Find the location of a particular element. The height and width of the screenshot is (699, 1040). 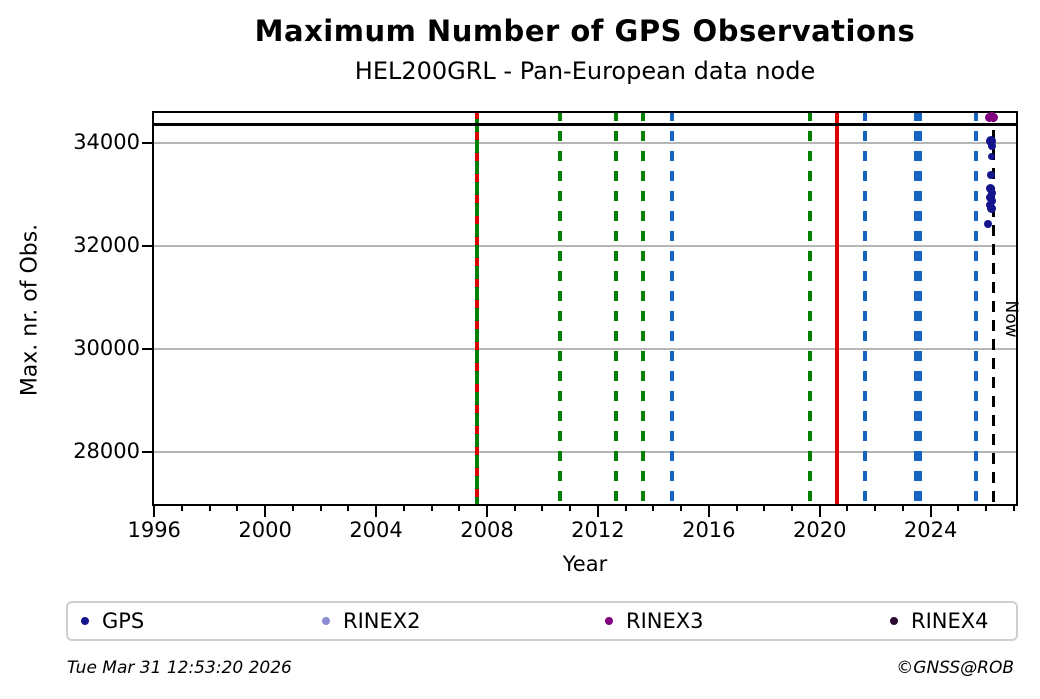

legend-item-rinex2: RINEX2 is located at coordinates (371, 621).